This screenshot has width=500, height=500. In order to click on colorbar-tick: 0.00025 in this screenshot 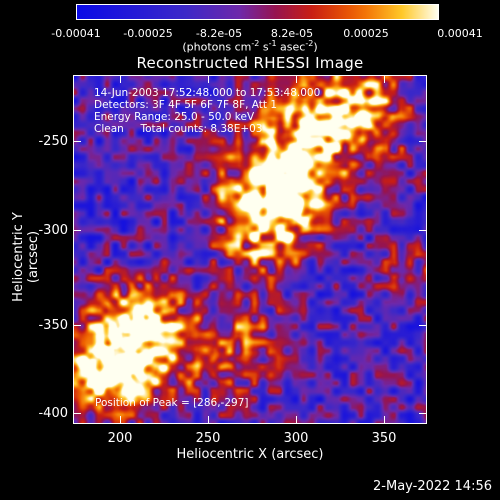, I will do `click(366, 33)`.